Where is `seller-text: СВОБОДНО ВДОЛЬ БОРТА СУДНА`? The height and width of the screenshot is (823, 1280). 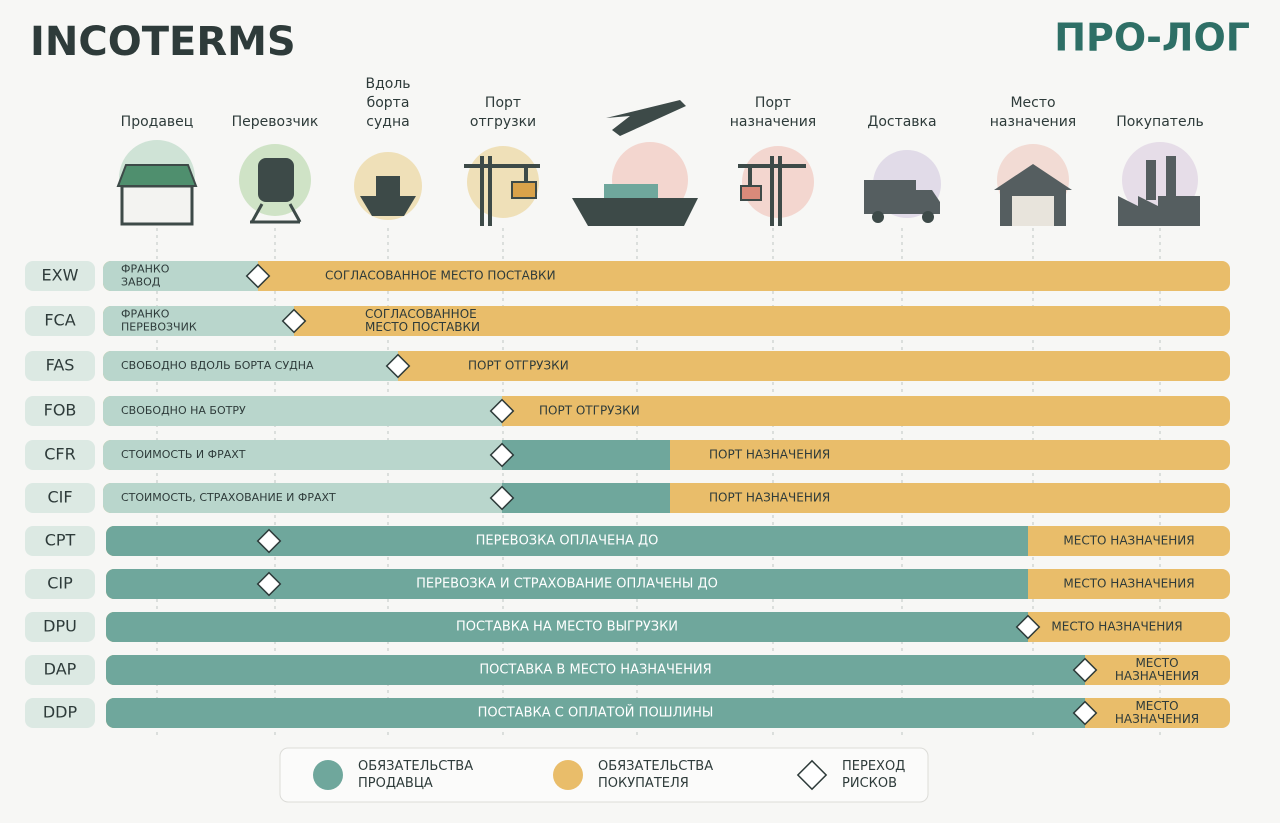
seller-text: СВОБОДНО ВДОЛЬ БОРТА СУДНА is located at coordinates (217, 365).